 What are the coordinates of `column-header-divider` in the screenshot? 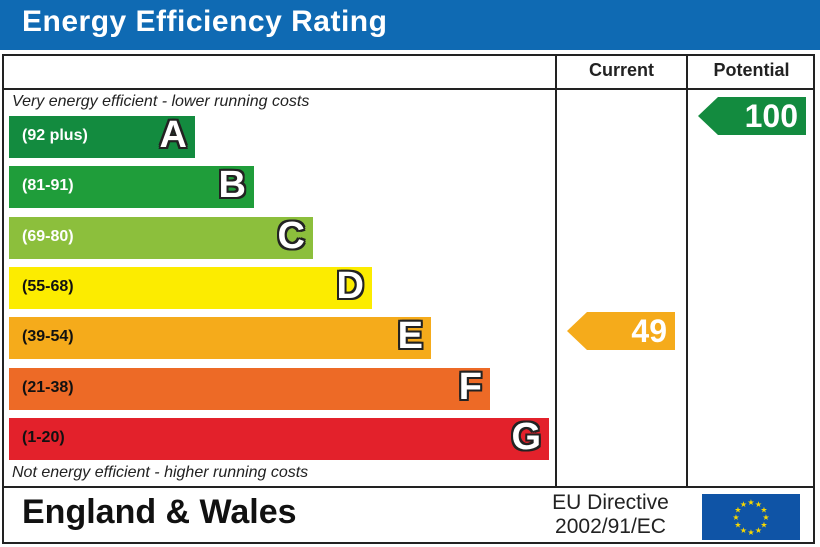 It's located at (685, 89).